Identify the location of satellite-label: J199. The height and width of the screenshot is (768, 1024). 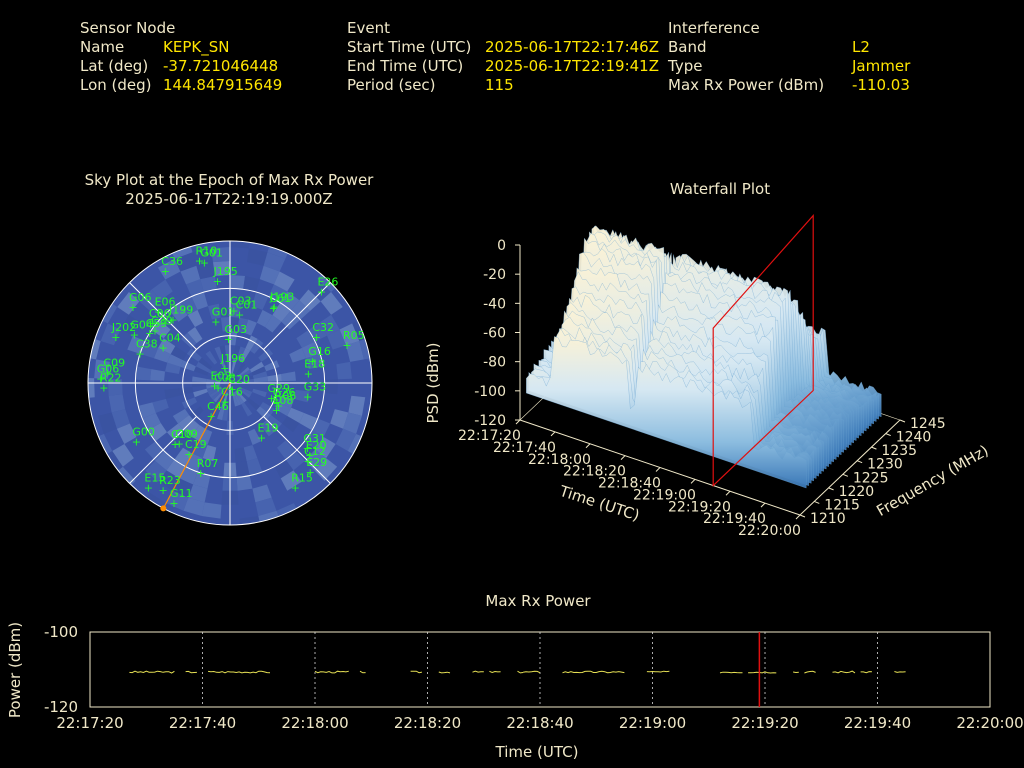
(180, 310).